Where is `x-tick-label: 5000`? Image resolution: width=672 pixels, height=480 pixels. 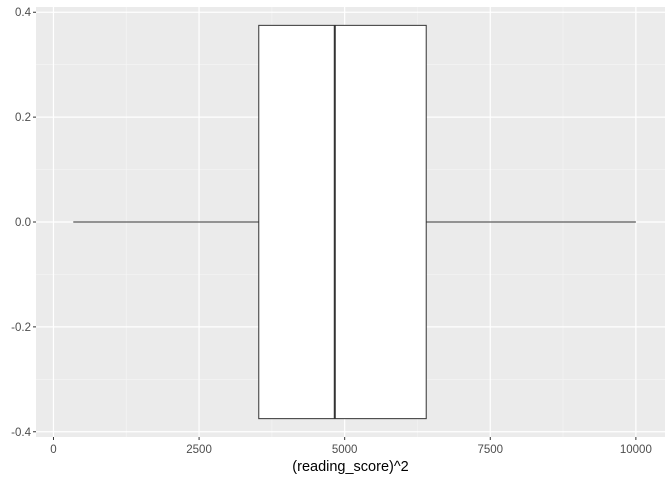
x-tick-label: 5000 is located at coordinates (345, 450).